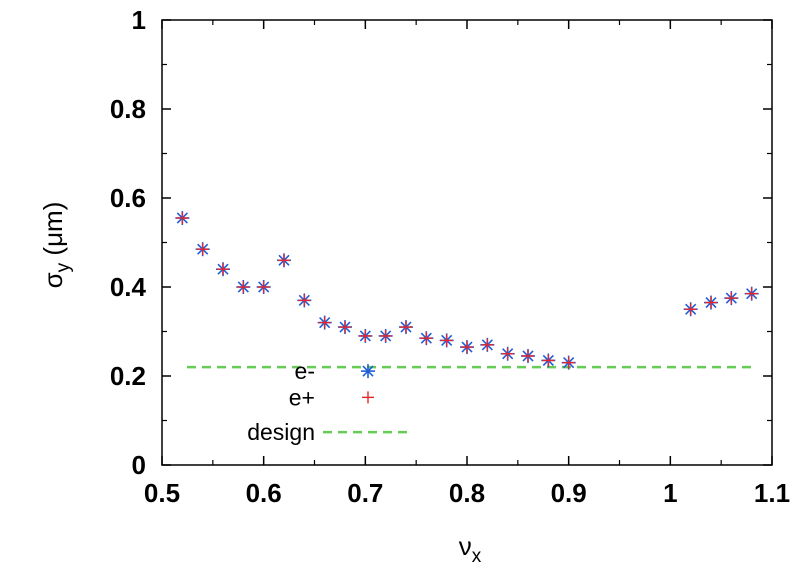 This screenshot has height=565, width=807. What do you see at coordinates (305, 371) in the screenshot?
I see `legend-label-e-: e-` at bounding box center [305, 371].